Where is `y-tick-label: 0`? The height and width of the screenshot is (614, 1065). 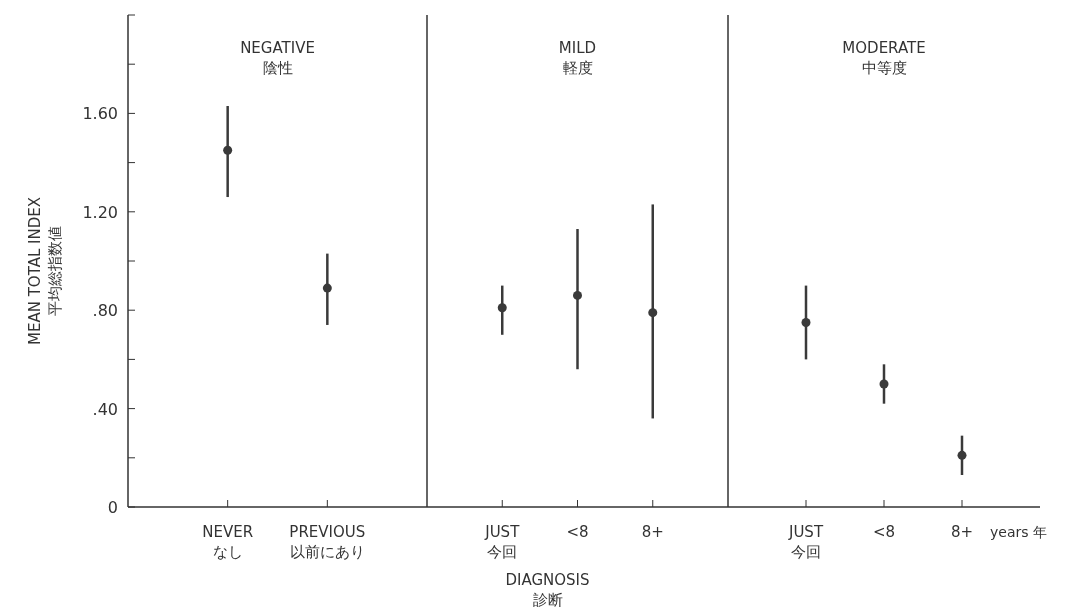 y-tick-label: 0 is located at coordinates (112, 507).